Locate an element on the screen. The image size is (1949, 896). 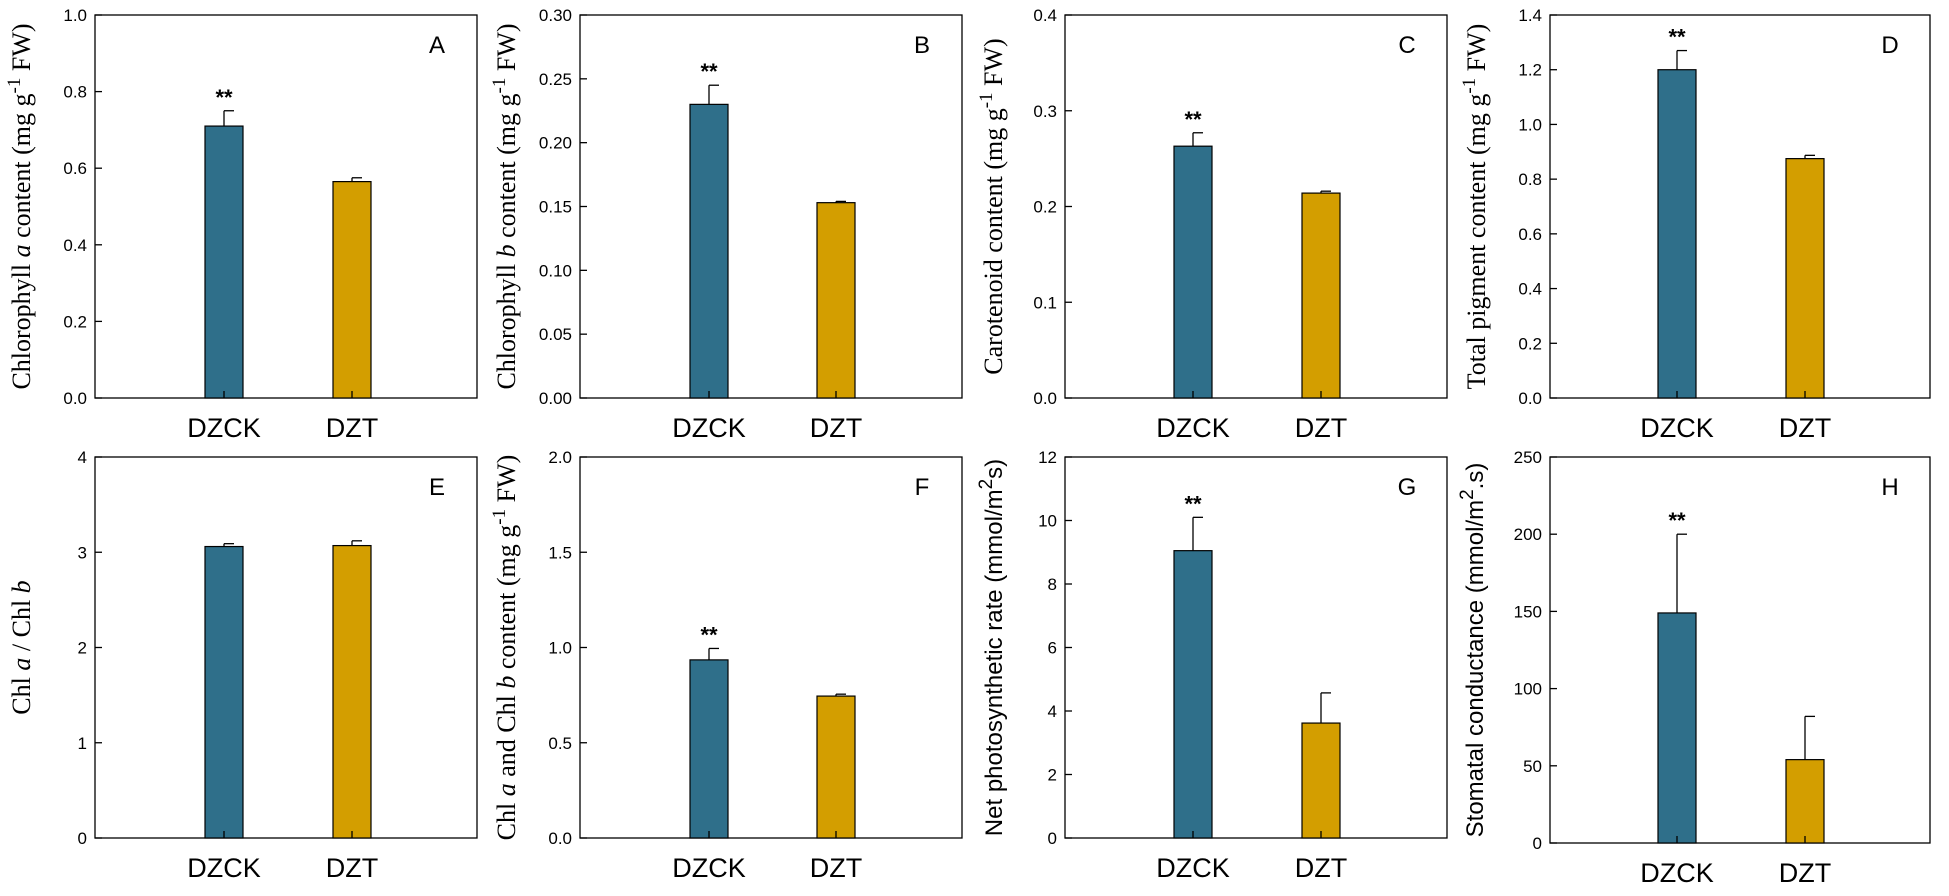
y-tick-label-h-4: 200 is located at coordinates (1528, 534).